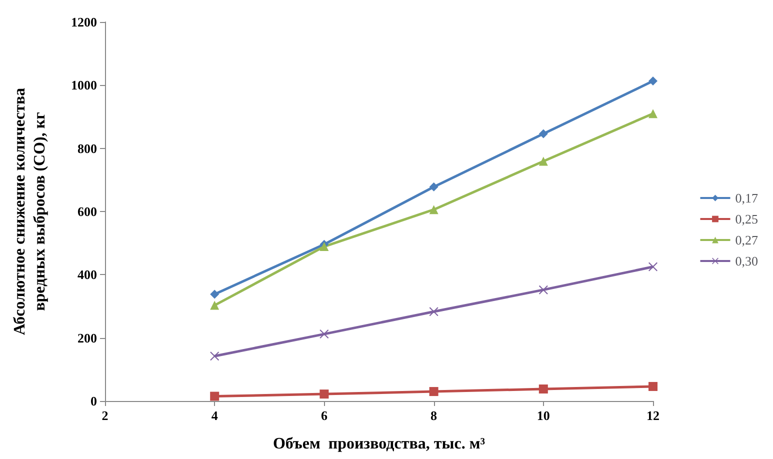 The image size is (773, 459). Describe the element at coordinates (214, 415) in the screenshot. I see `x-tick-label: 4` at that location.